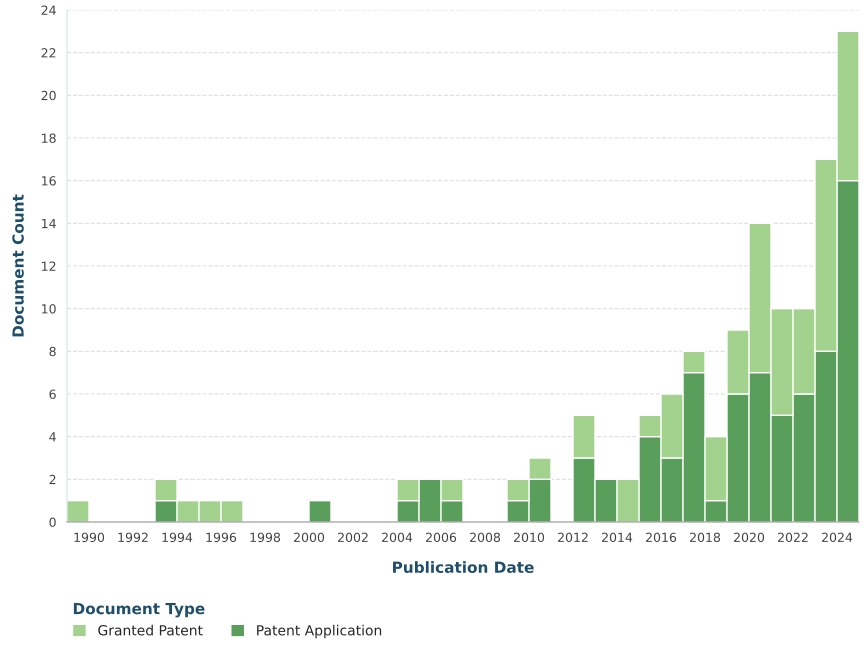 This screenshot has height=649, width=866. What do you see at coordinates (49, 266) in the screenshot?
I see `y-tick-label: 12` at bounding box center [49, 266].